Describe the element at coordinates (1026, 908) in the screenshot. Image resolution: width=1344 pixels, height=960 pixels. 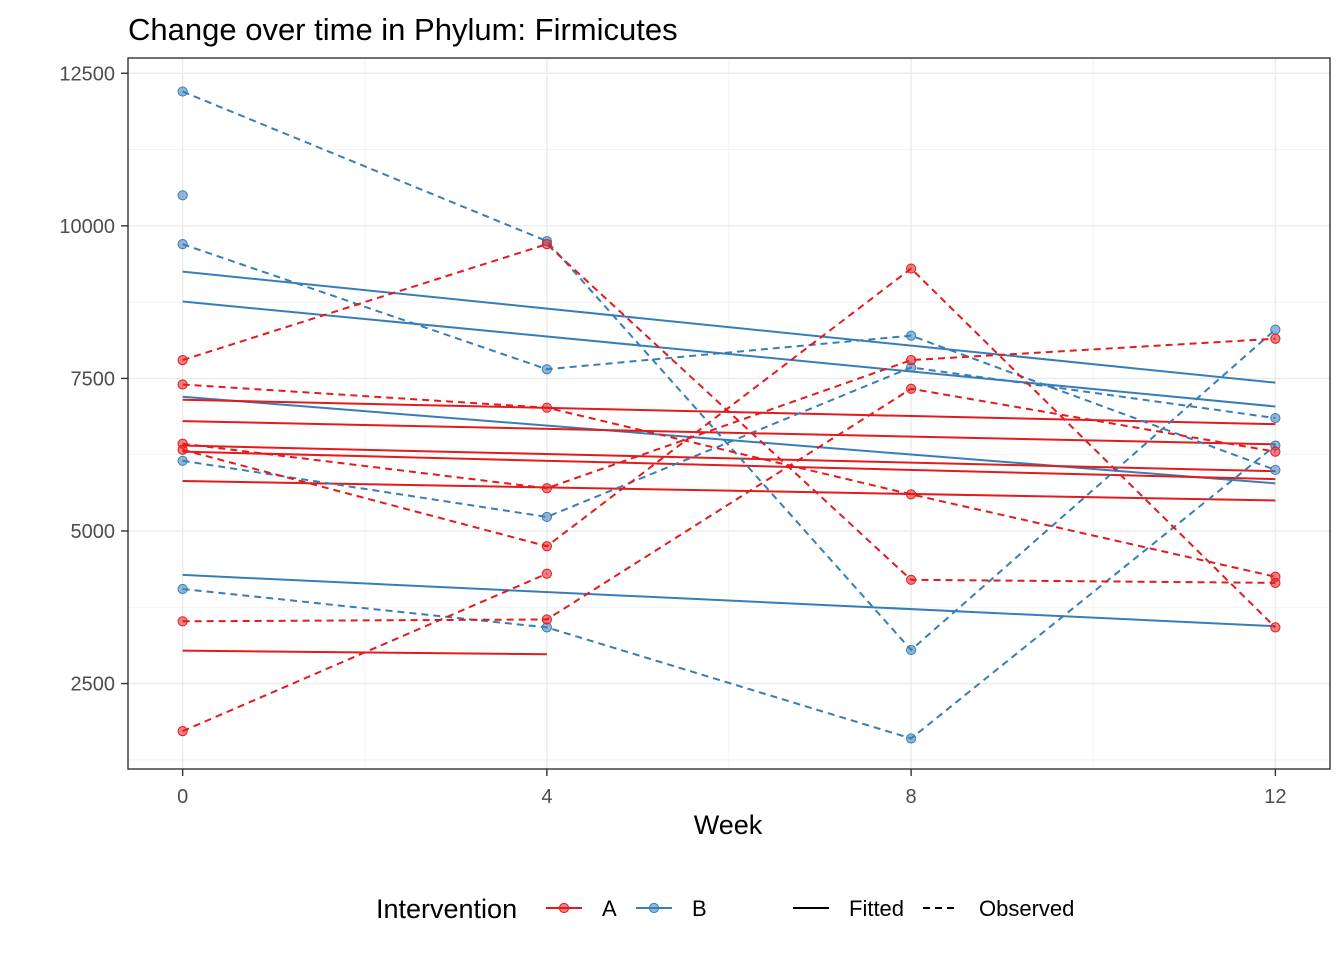
I see `legend-label: Observed` at that location.